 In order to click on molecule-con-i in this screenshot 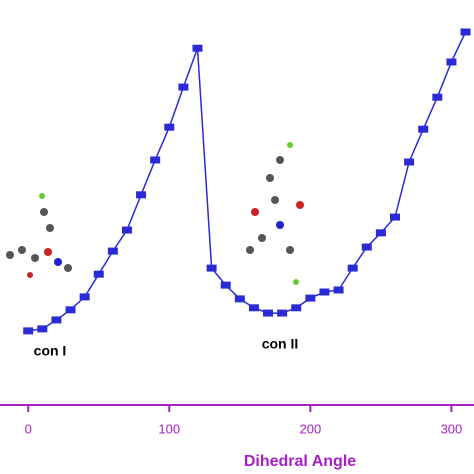, I will do `click(39, 235)`.